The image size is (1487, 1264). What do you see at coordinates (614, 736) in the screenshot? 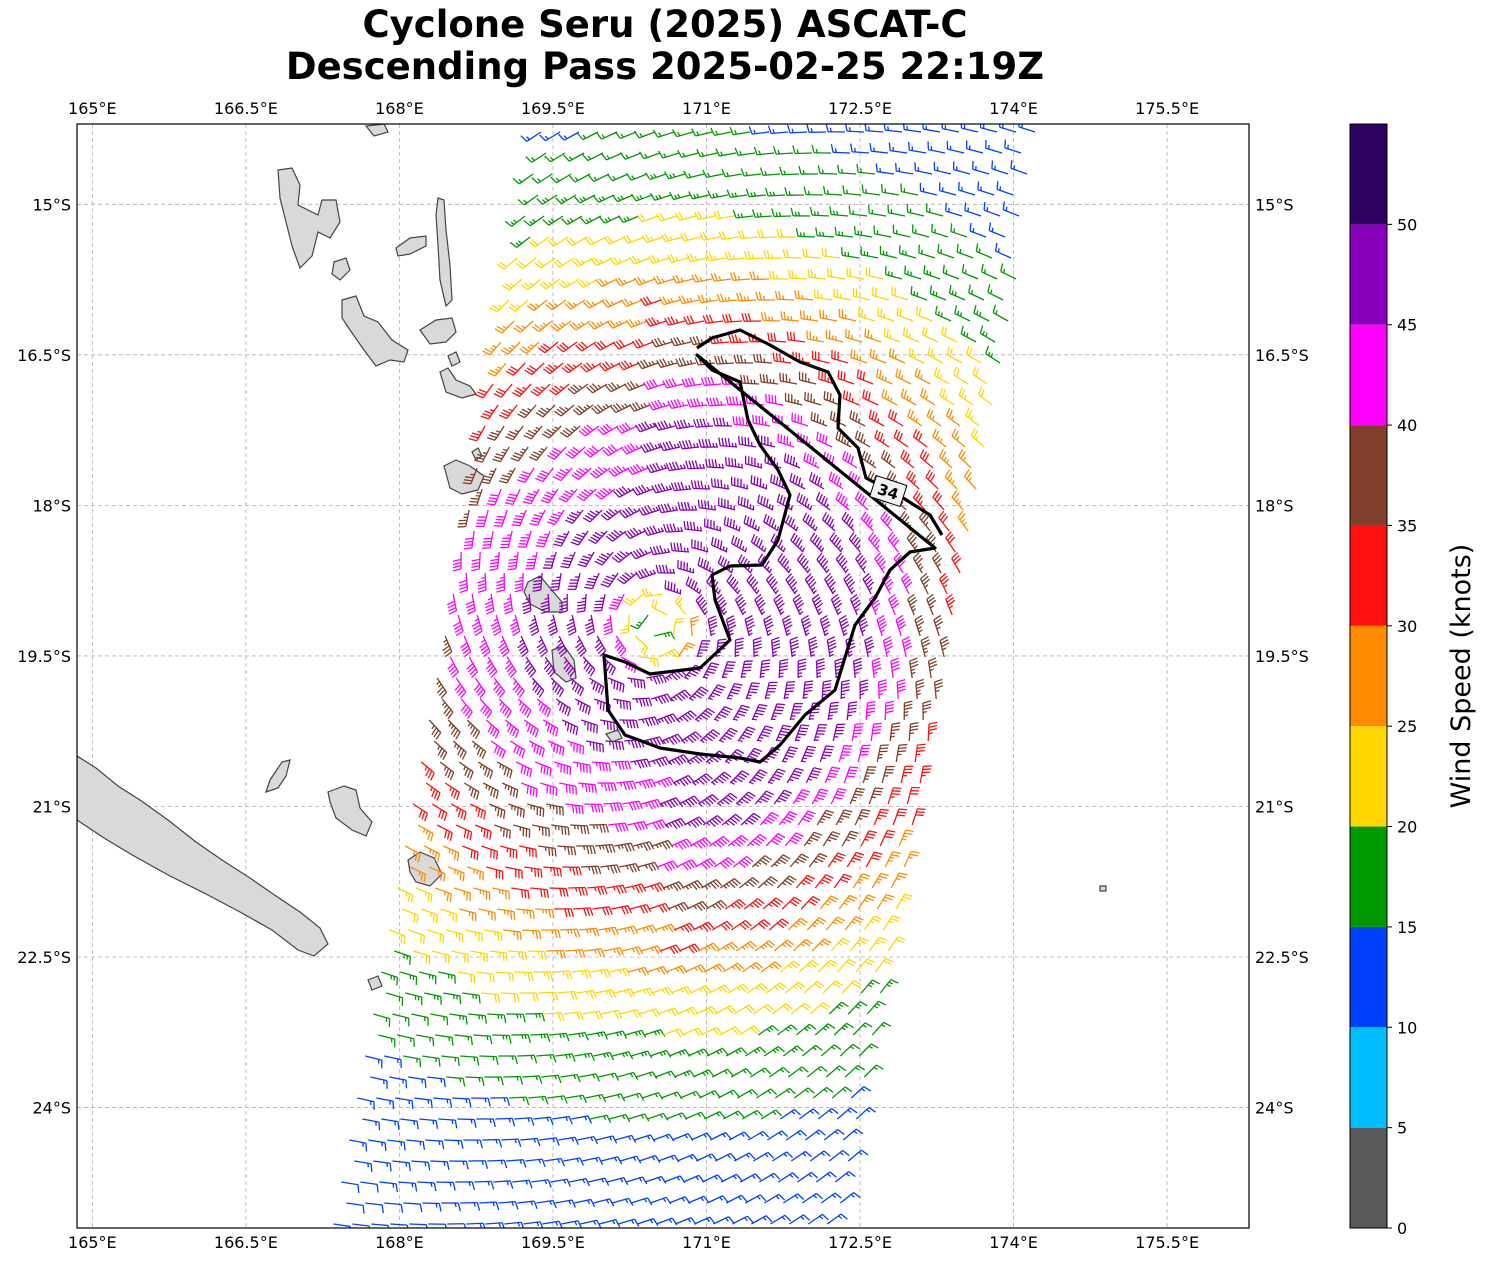
I see `island-aneityum` at bounding box center [614, 736].